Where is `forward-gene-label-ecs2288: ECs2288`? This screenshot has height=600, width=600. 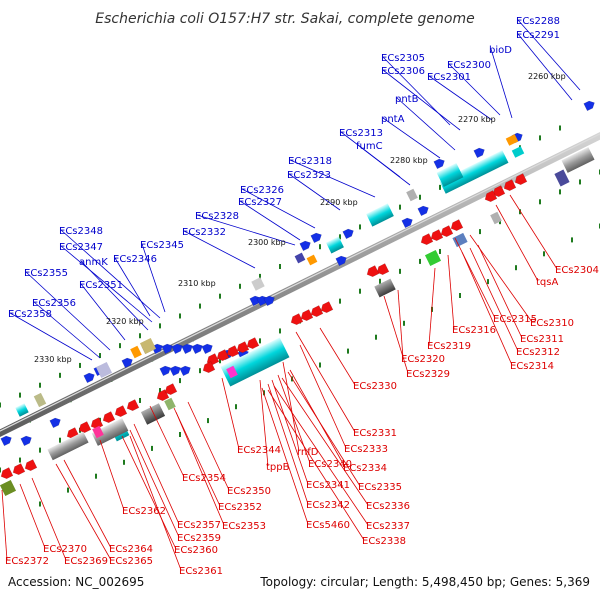
forward-gene-label-ecs2288: ECs2288 is located at coordinates (538, 21).